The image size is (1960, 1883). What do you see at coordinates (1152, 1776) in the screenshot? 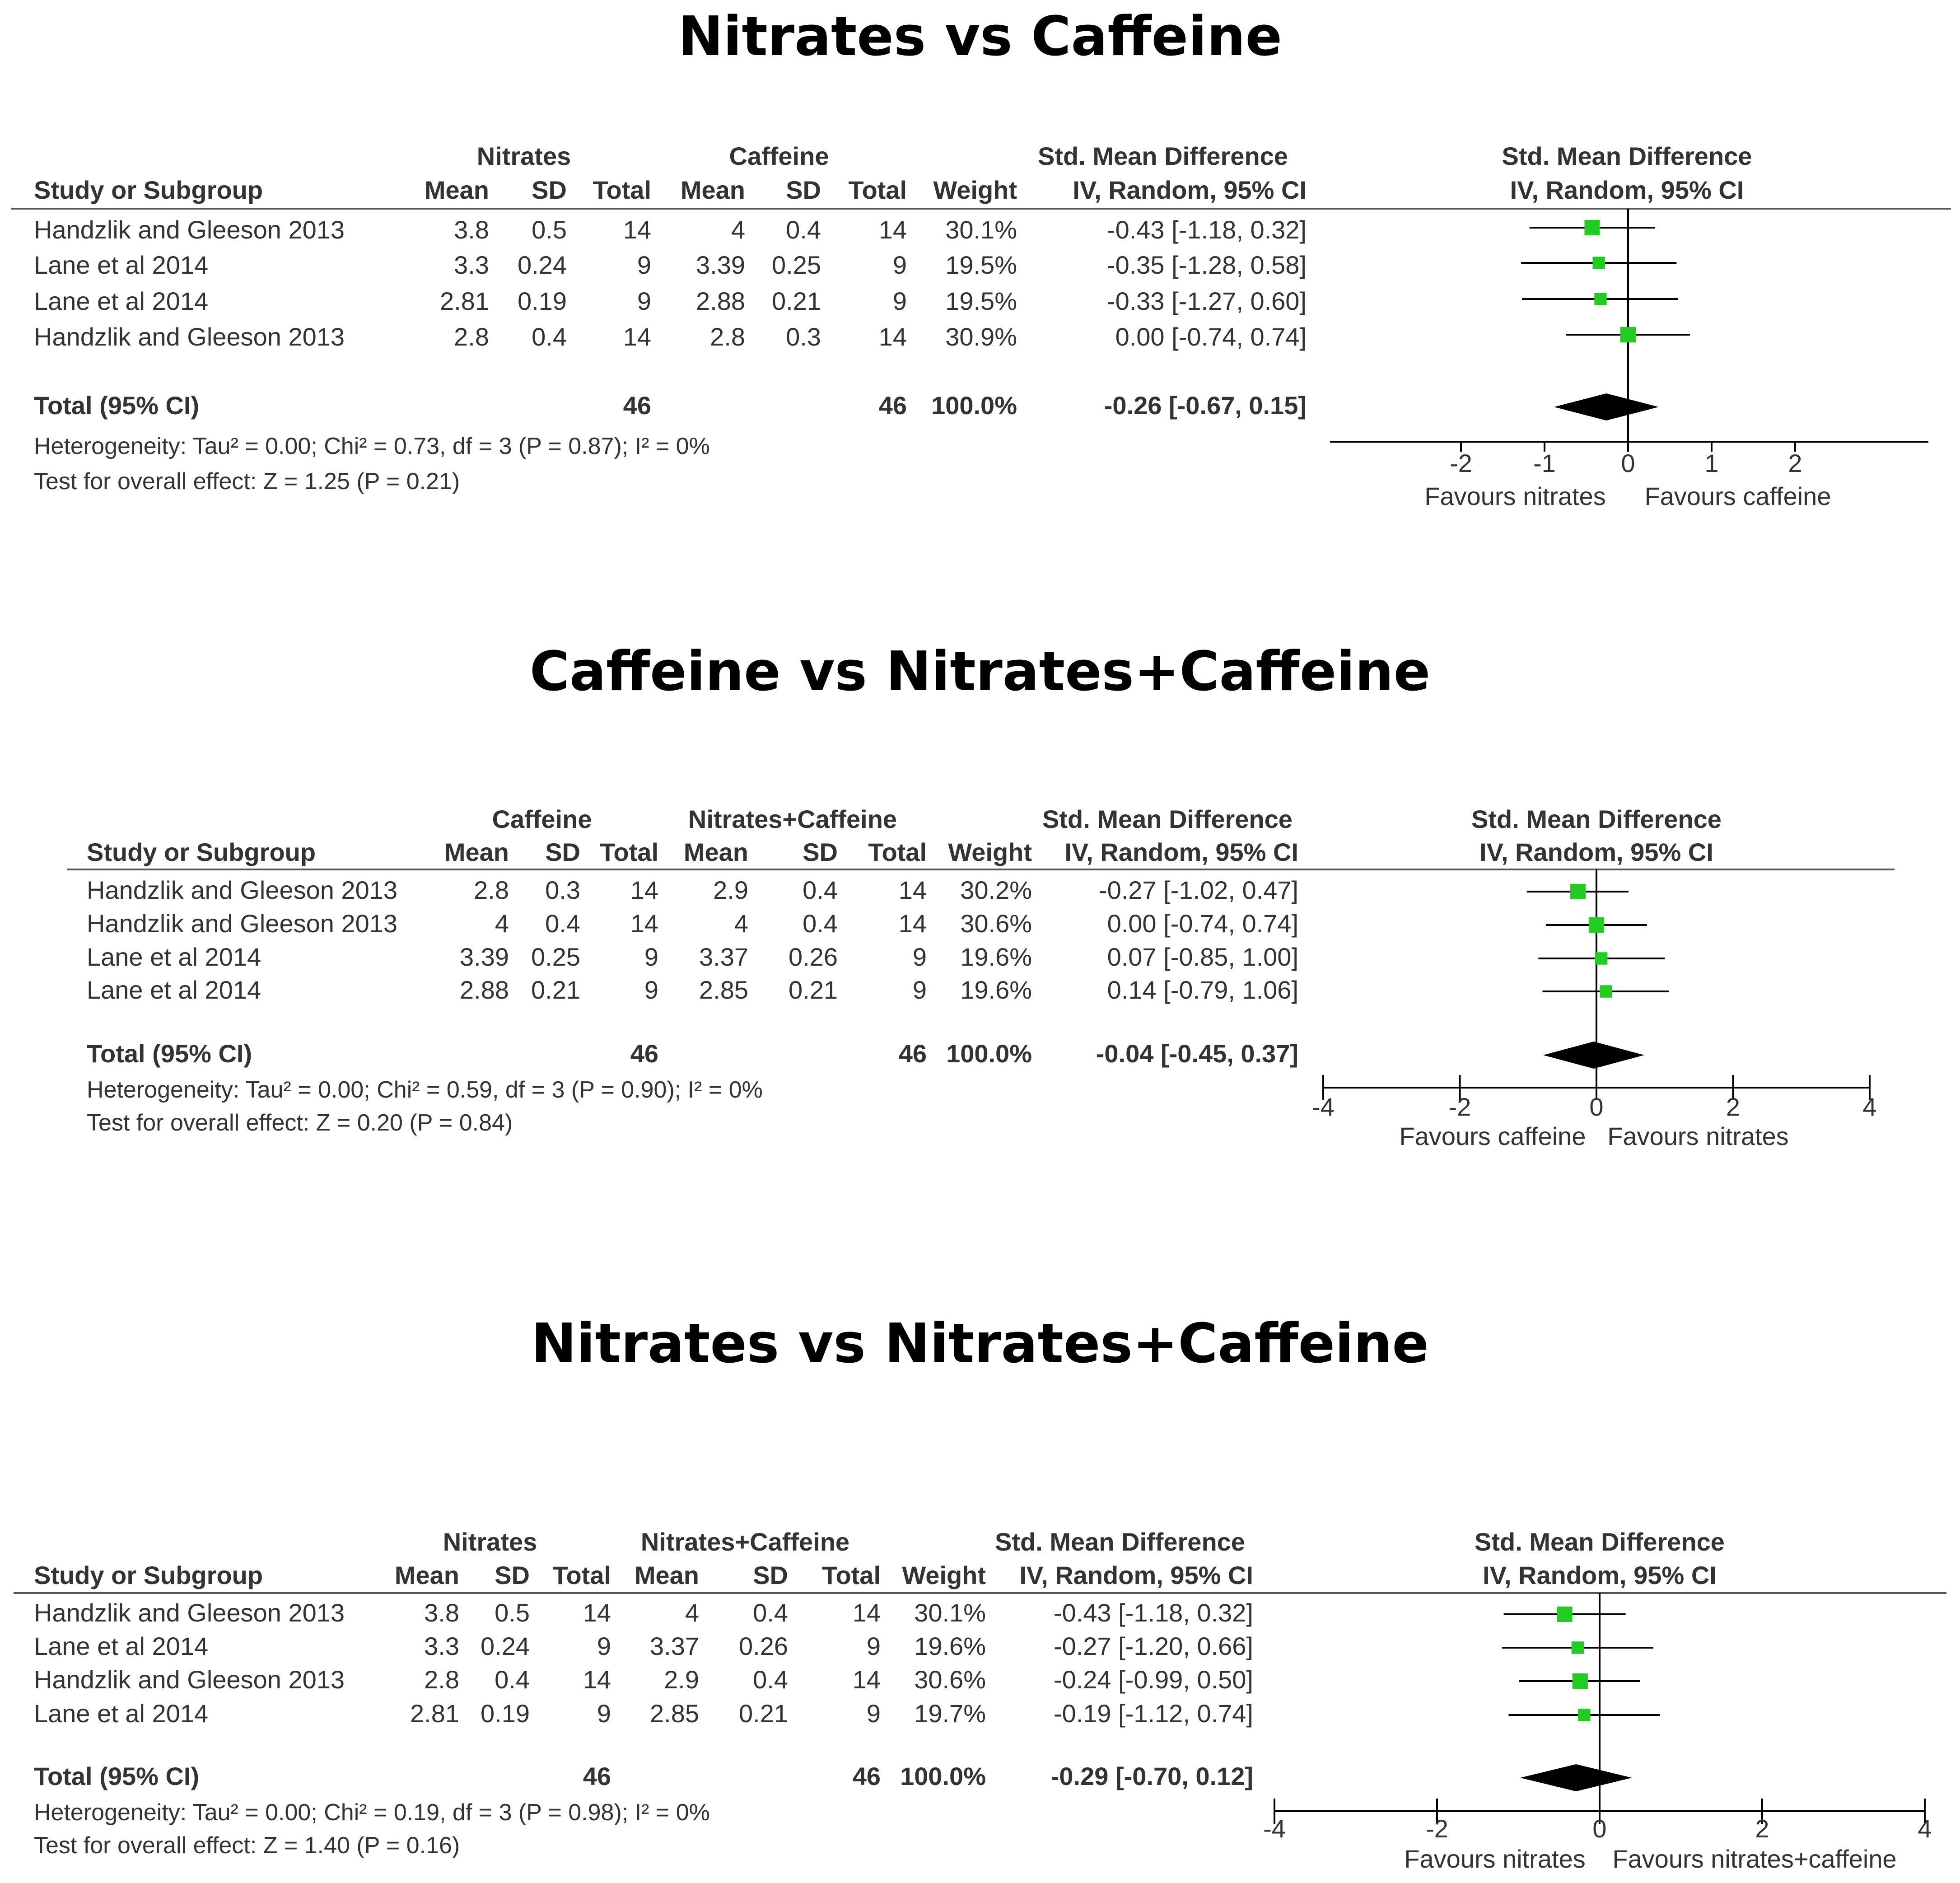
I see `total-ci-text: -0.29 [-0.70, 0.12]` at bounding box center [1152, 1776].